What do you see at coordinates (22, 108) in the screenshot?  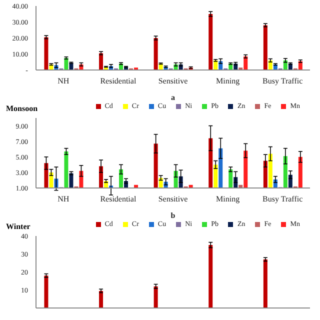 I see `chart-title: Monsoon` at bounding box center [22, 108].